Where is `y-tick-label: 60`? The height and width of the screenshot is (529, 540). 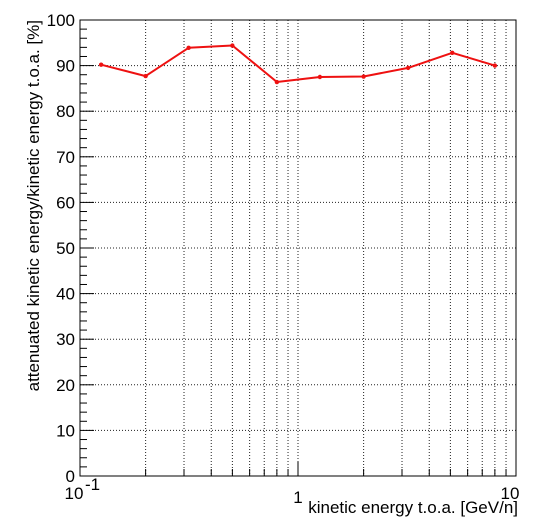 y-tick-label: 60 is located at coordinates (65, 202).